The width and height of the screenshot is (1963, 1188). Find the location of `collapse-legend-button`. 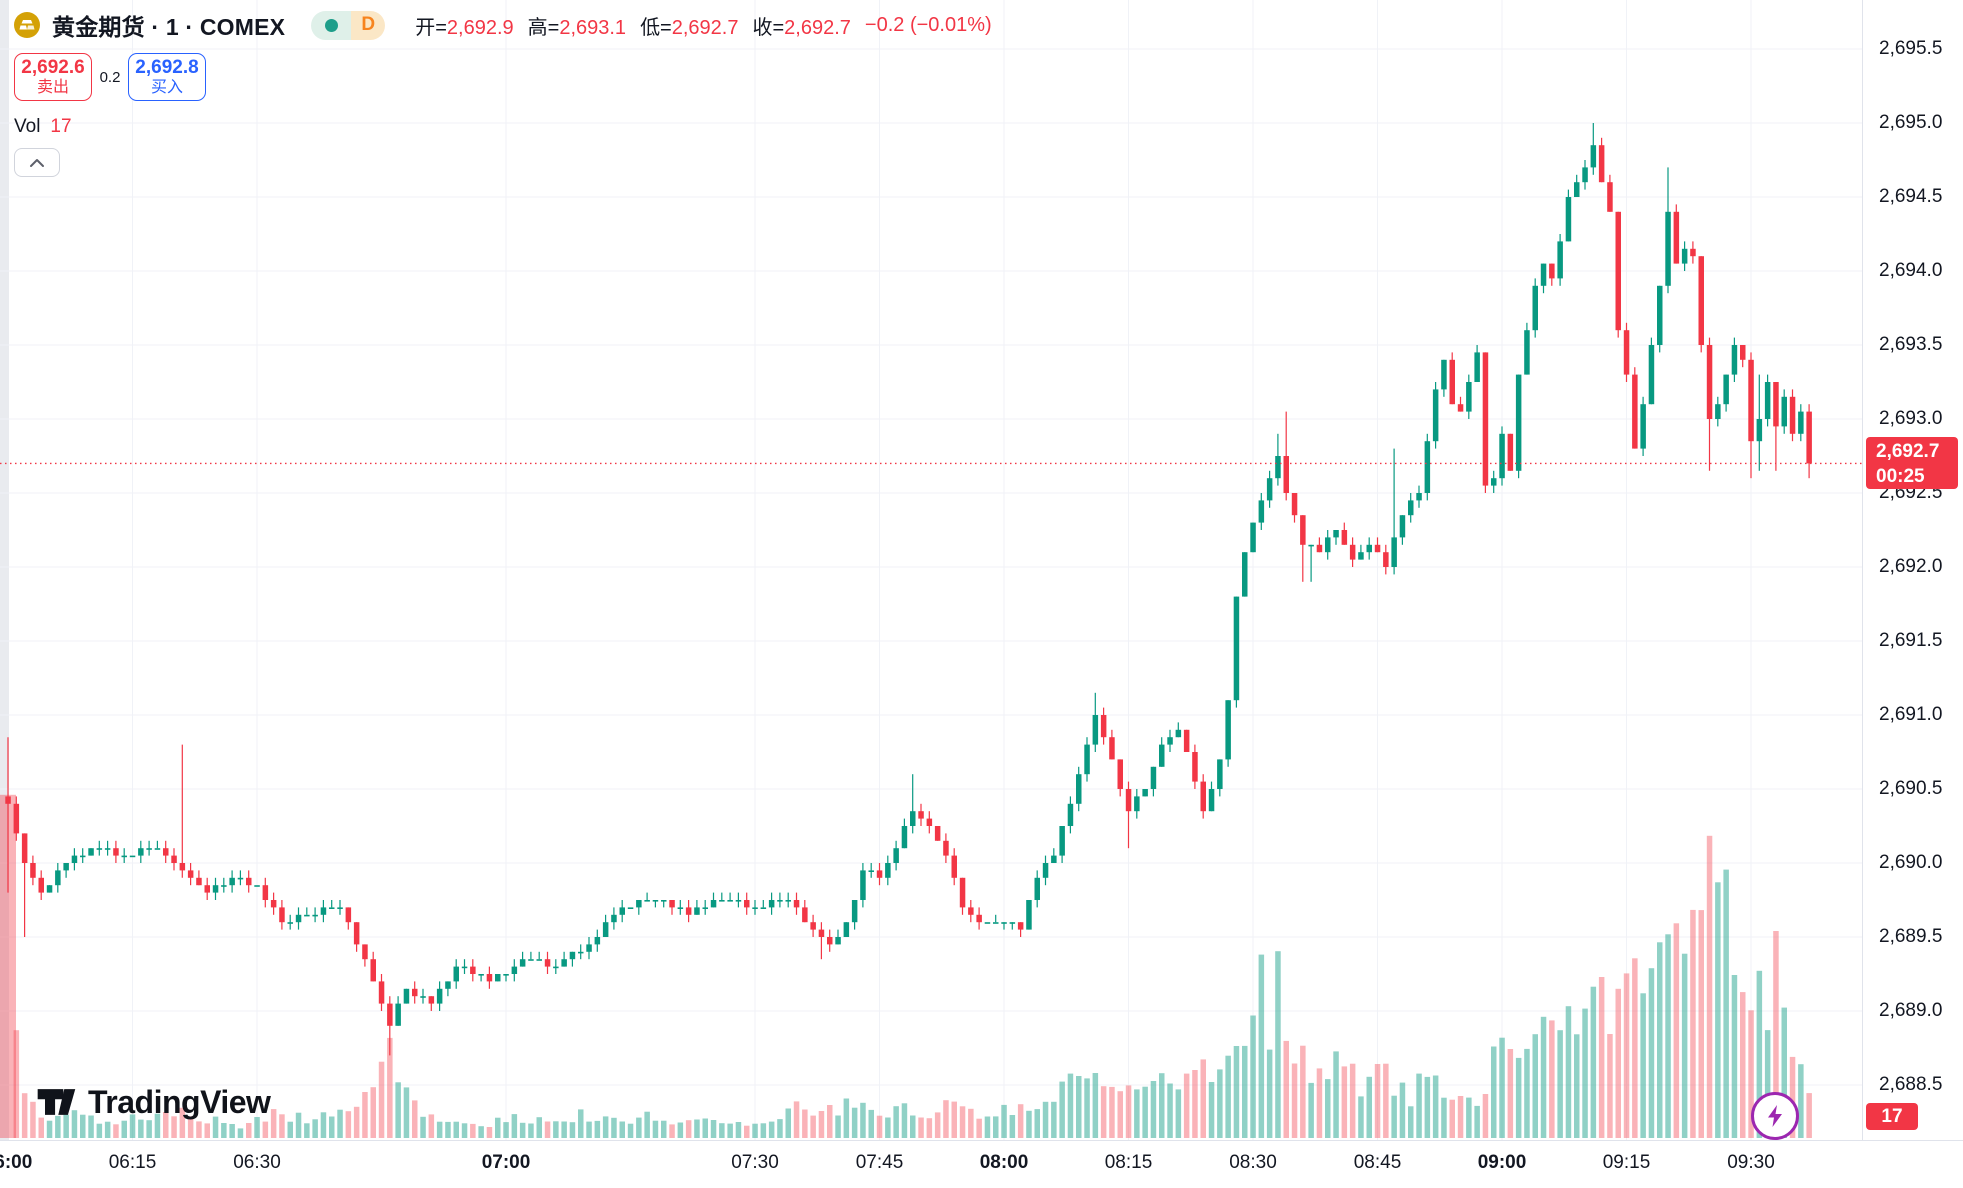

collapse-legend-button is located at coordinates (37, 162).